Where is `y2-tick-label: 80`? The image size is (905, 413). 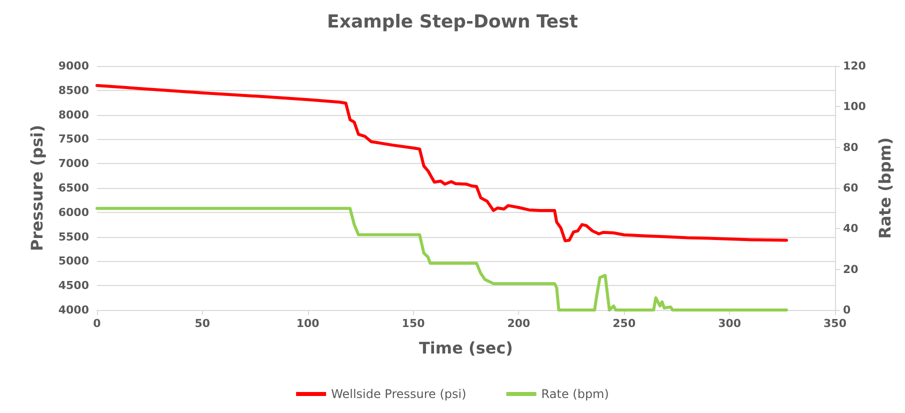
y2-tick-label: 80 is located at coordinates (851, 147).